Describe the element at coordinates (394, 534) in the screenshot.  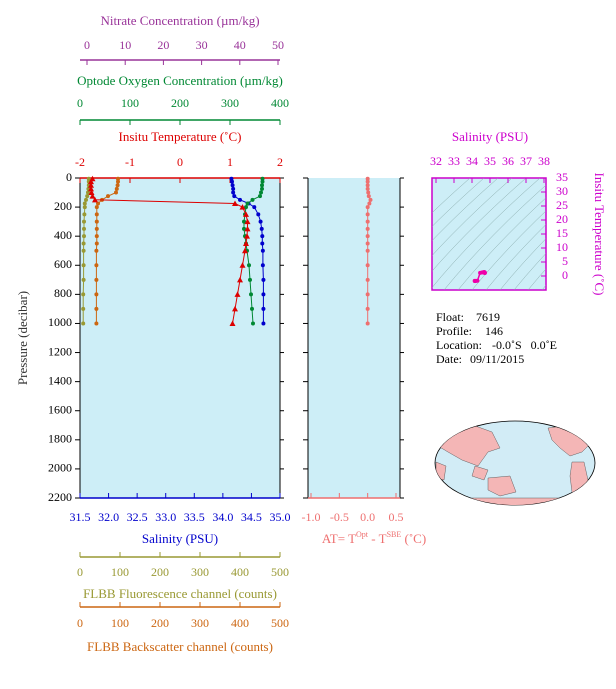
I see `x-axis-title-part: SBE` at that location.